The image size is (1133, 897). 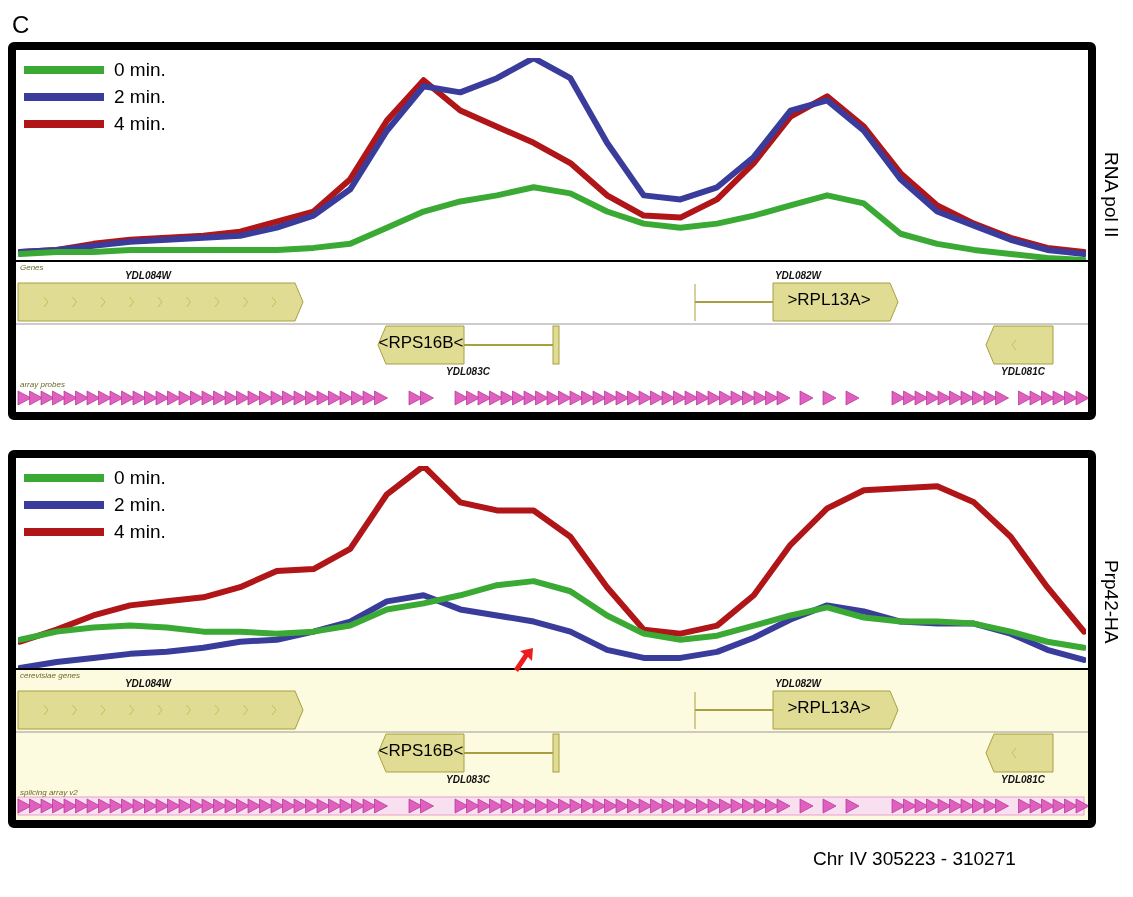 What do you see at coordinates (1111, 602) in the screenshot?
I see `y-axis-title: Prp42-HA` at bounding box center [1111, 602].